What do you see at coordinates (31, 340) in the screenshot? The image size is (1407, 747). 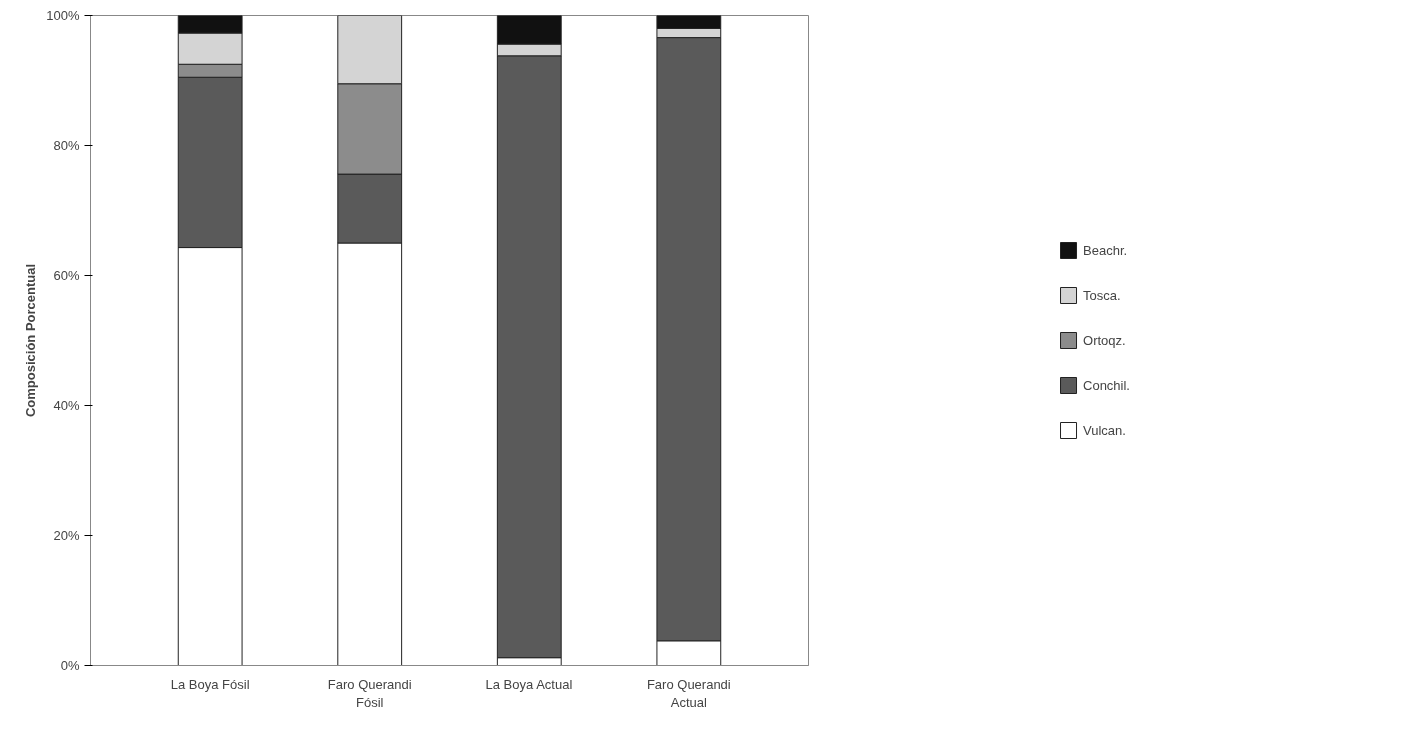 I see `y-axis-title: Composición Porcentual` at bounding box center [31, 340].